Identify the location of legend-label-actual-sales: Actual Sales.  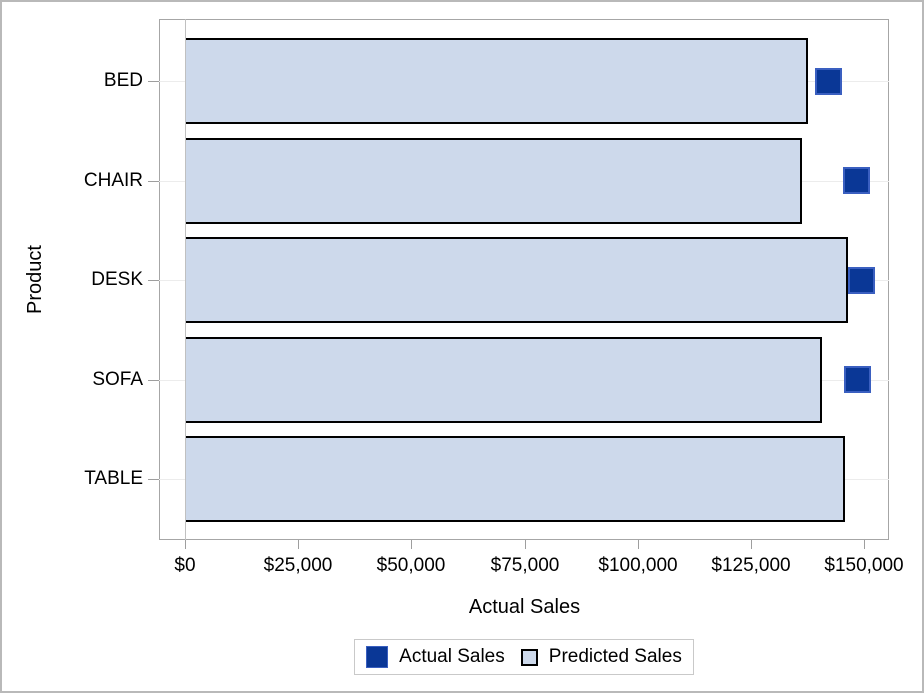
(452, 656).